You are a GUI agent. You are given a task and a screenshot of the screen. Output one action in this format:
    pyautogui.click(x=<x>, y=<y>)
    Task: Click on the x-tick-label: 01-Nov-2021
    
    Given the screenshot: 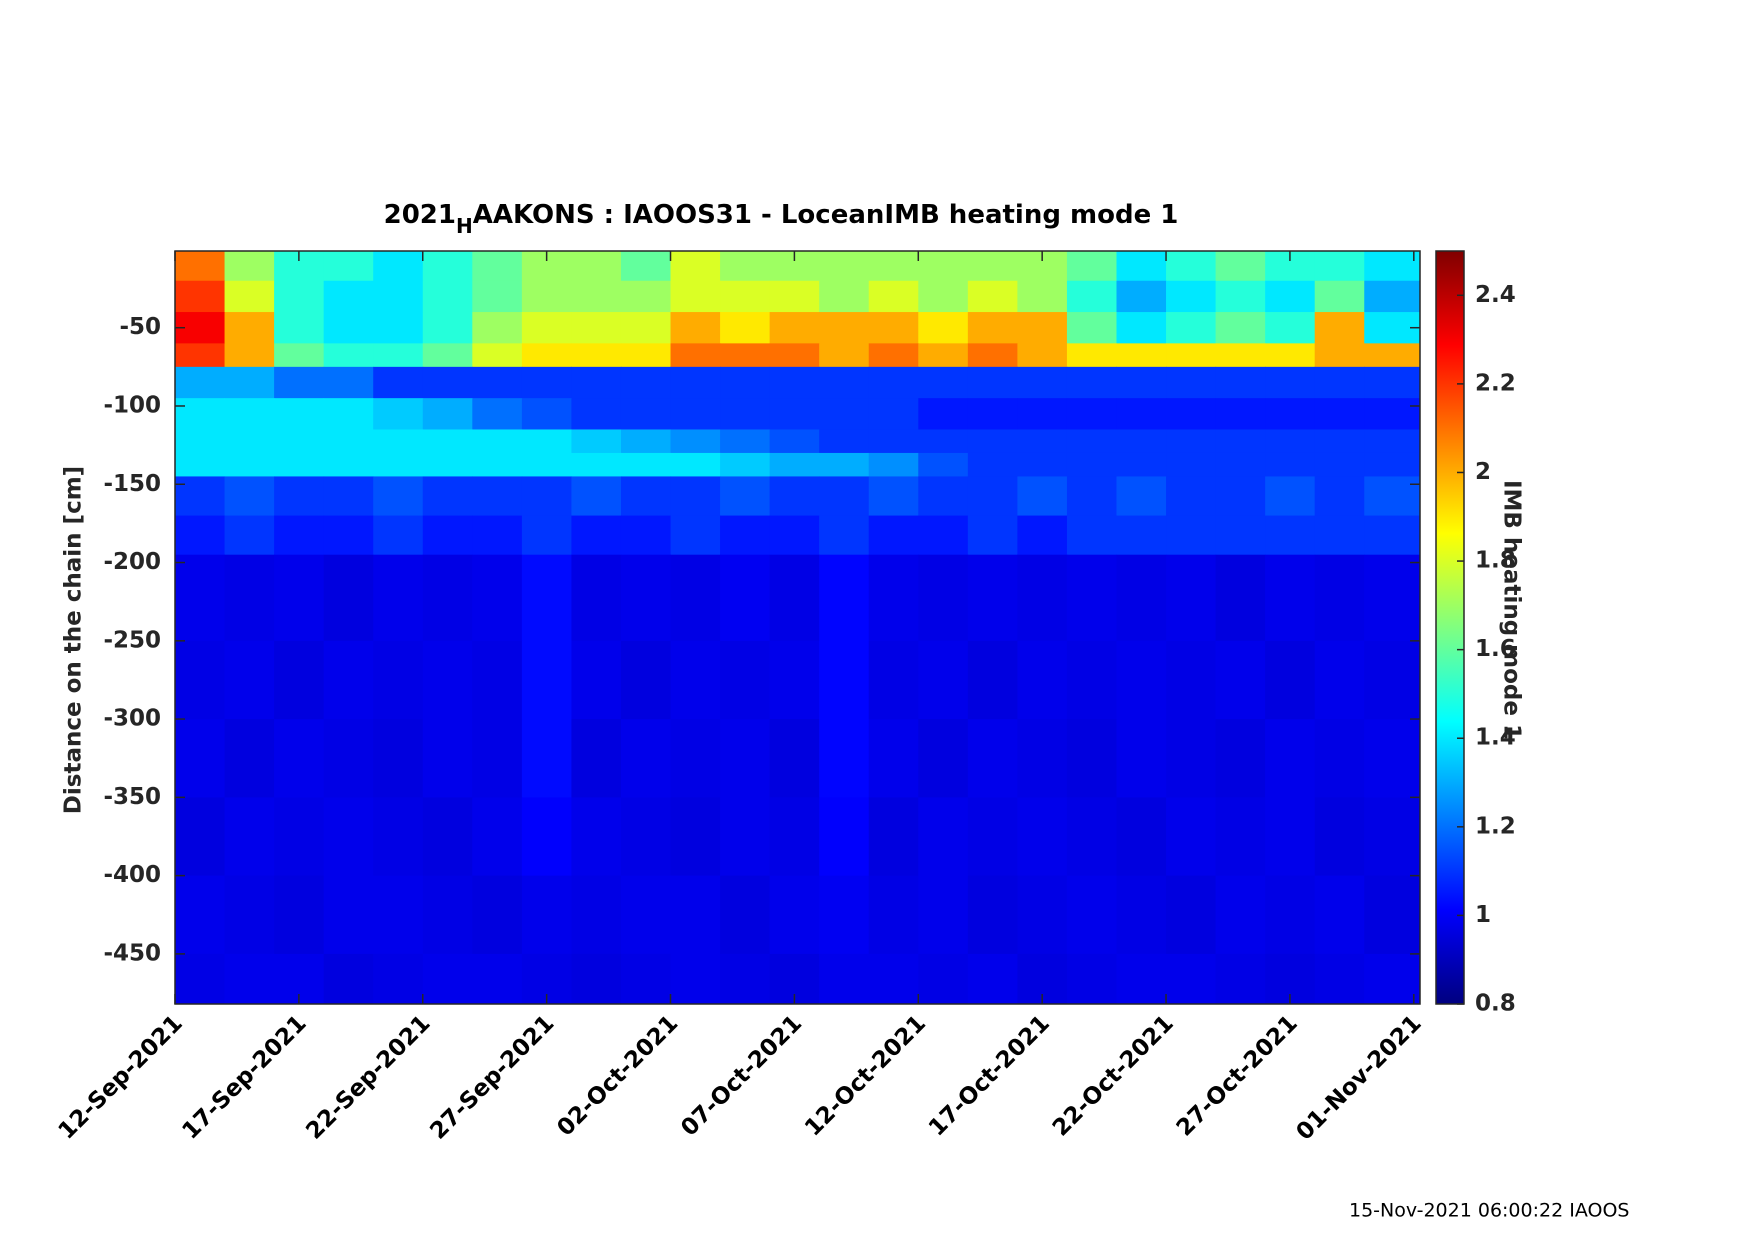 What is the action you would take?
    pyautogui.click(x=1358, y=1077)
    